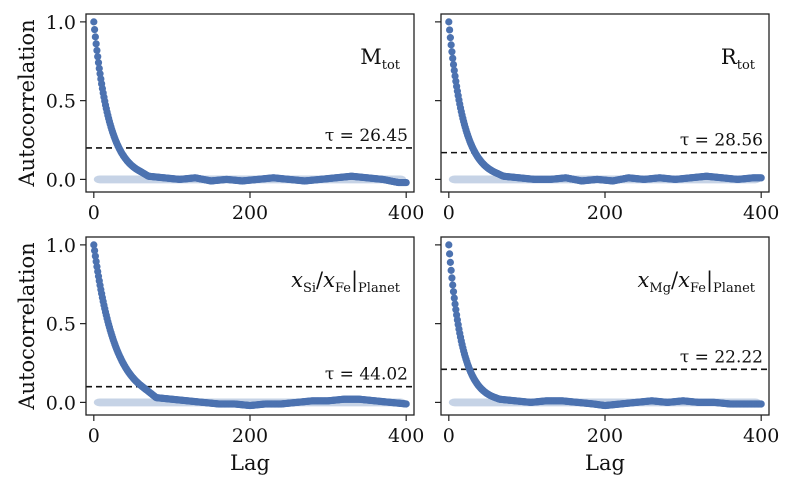 The width and height of the screenshot is (800, 500). Describe the element at coordinates (721, 357) in the screenshot. I see `tau-label: τ = 22.22` at that location.